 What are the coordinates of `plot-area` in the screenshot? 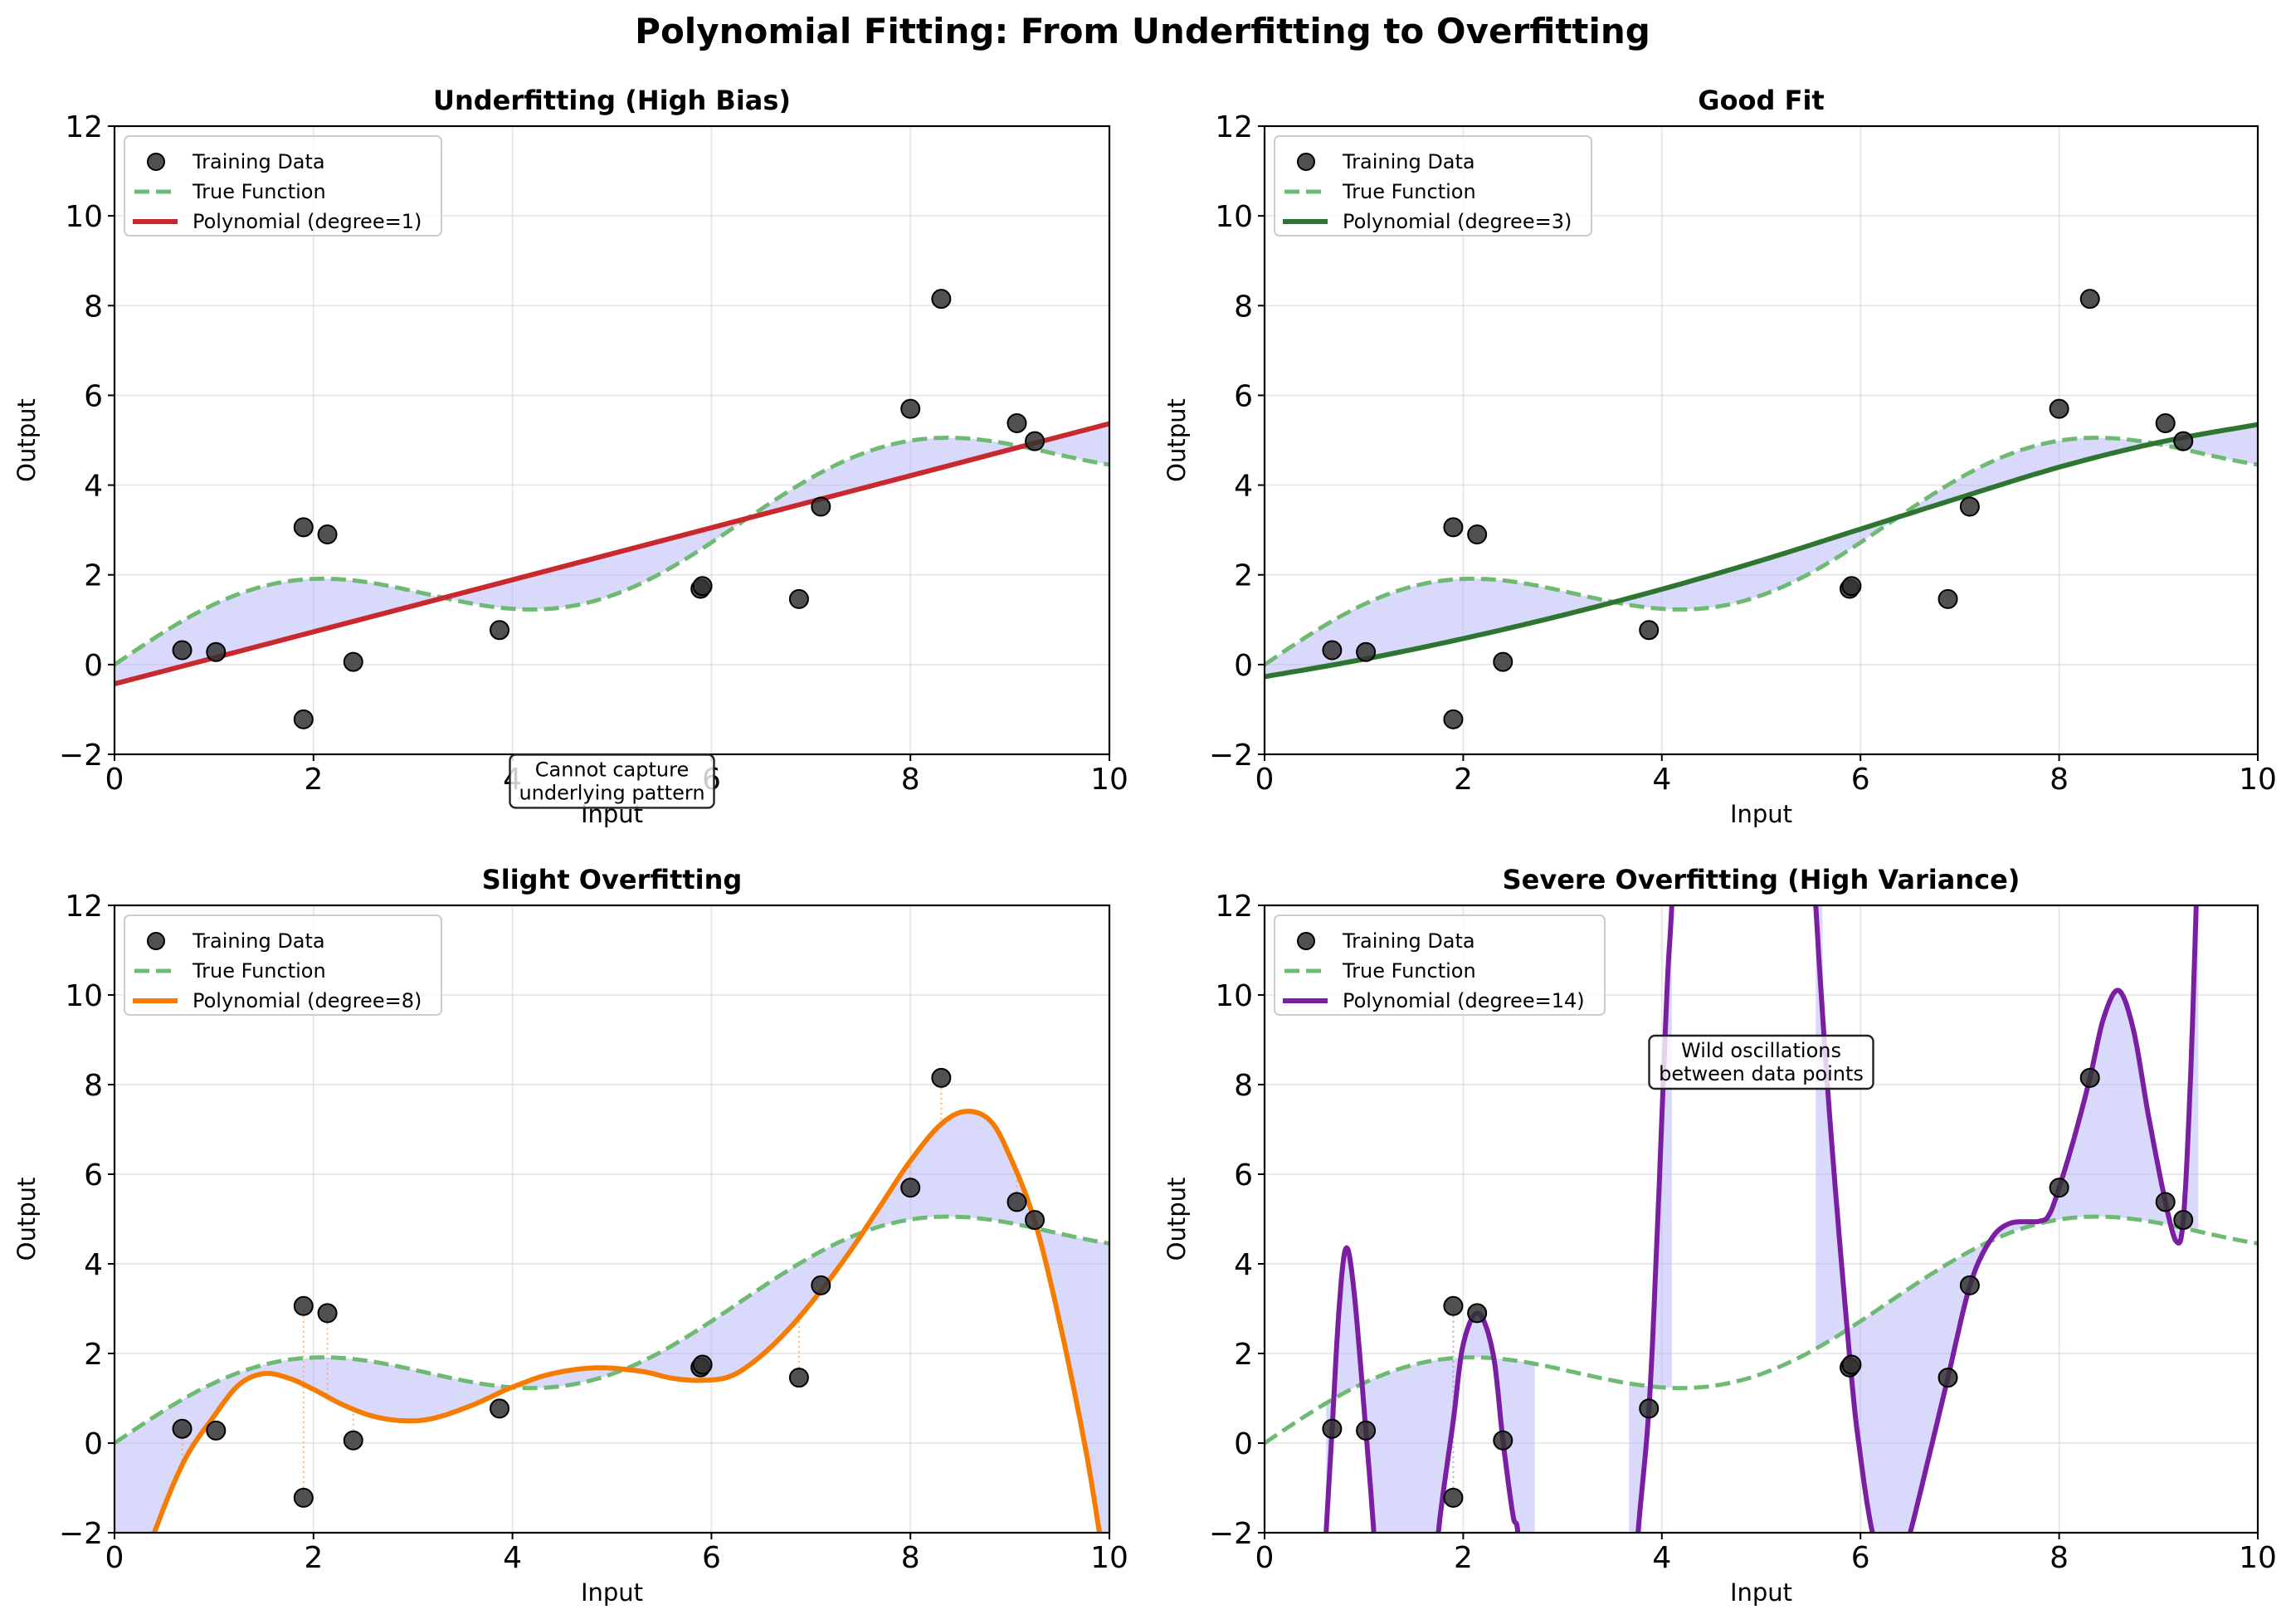 It's located at (612, 554).